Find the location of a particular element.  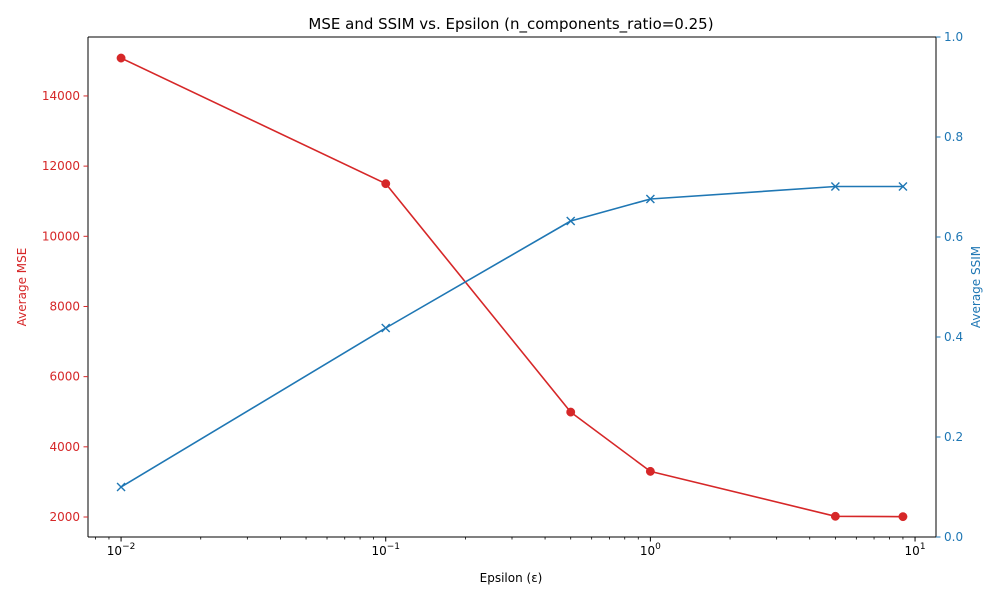

x-tick-label: 10¹ is located at coordinates (915, 550).